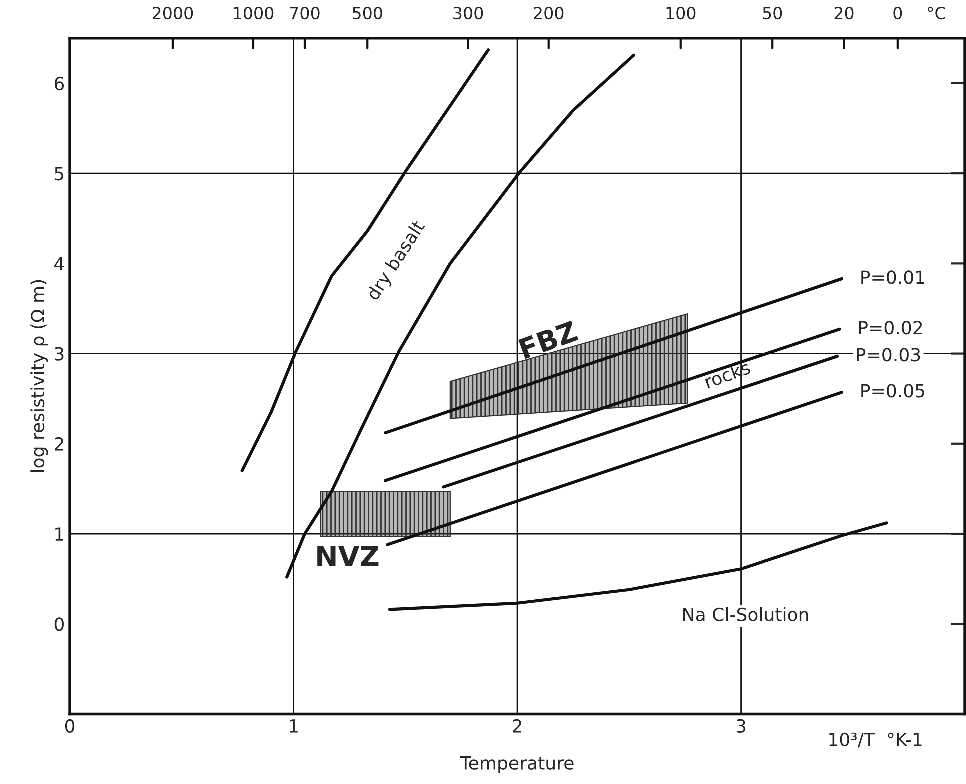 This screenshot has height=784, width=966. I want to click on y-tick-label: 0, so click(59, 625).